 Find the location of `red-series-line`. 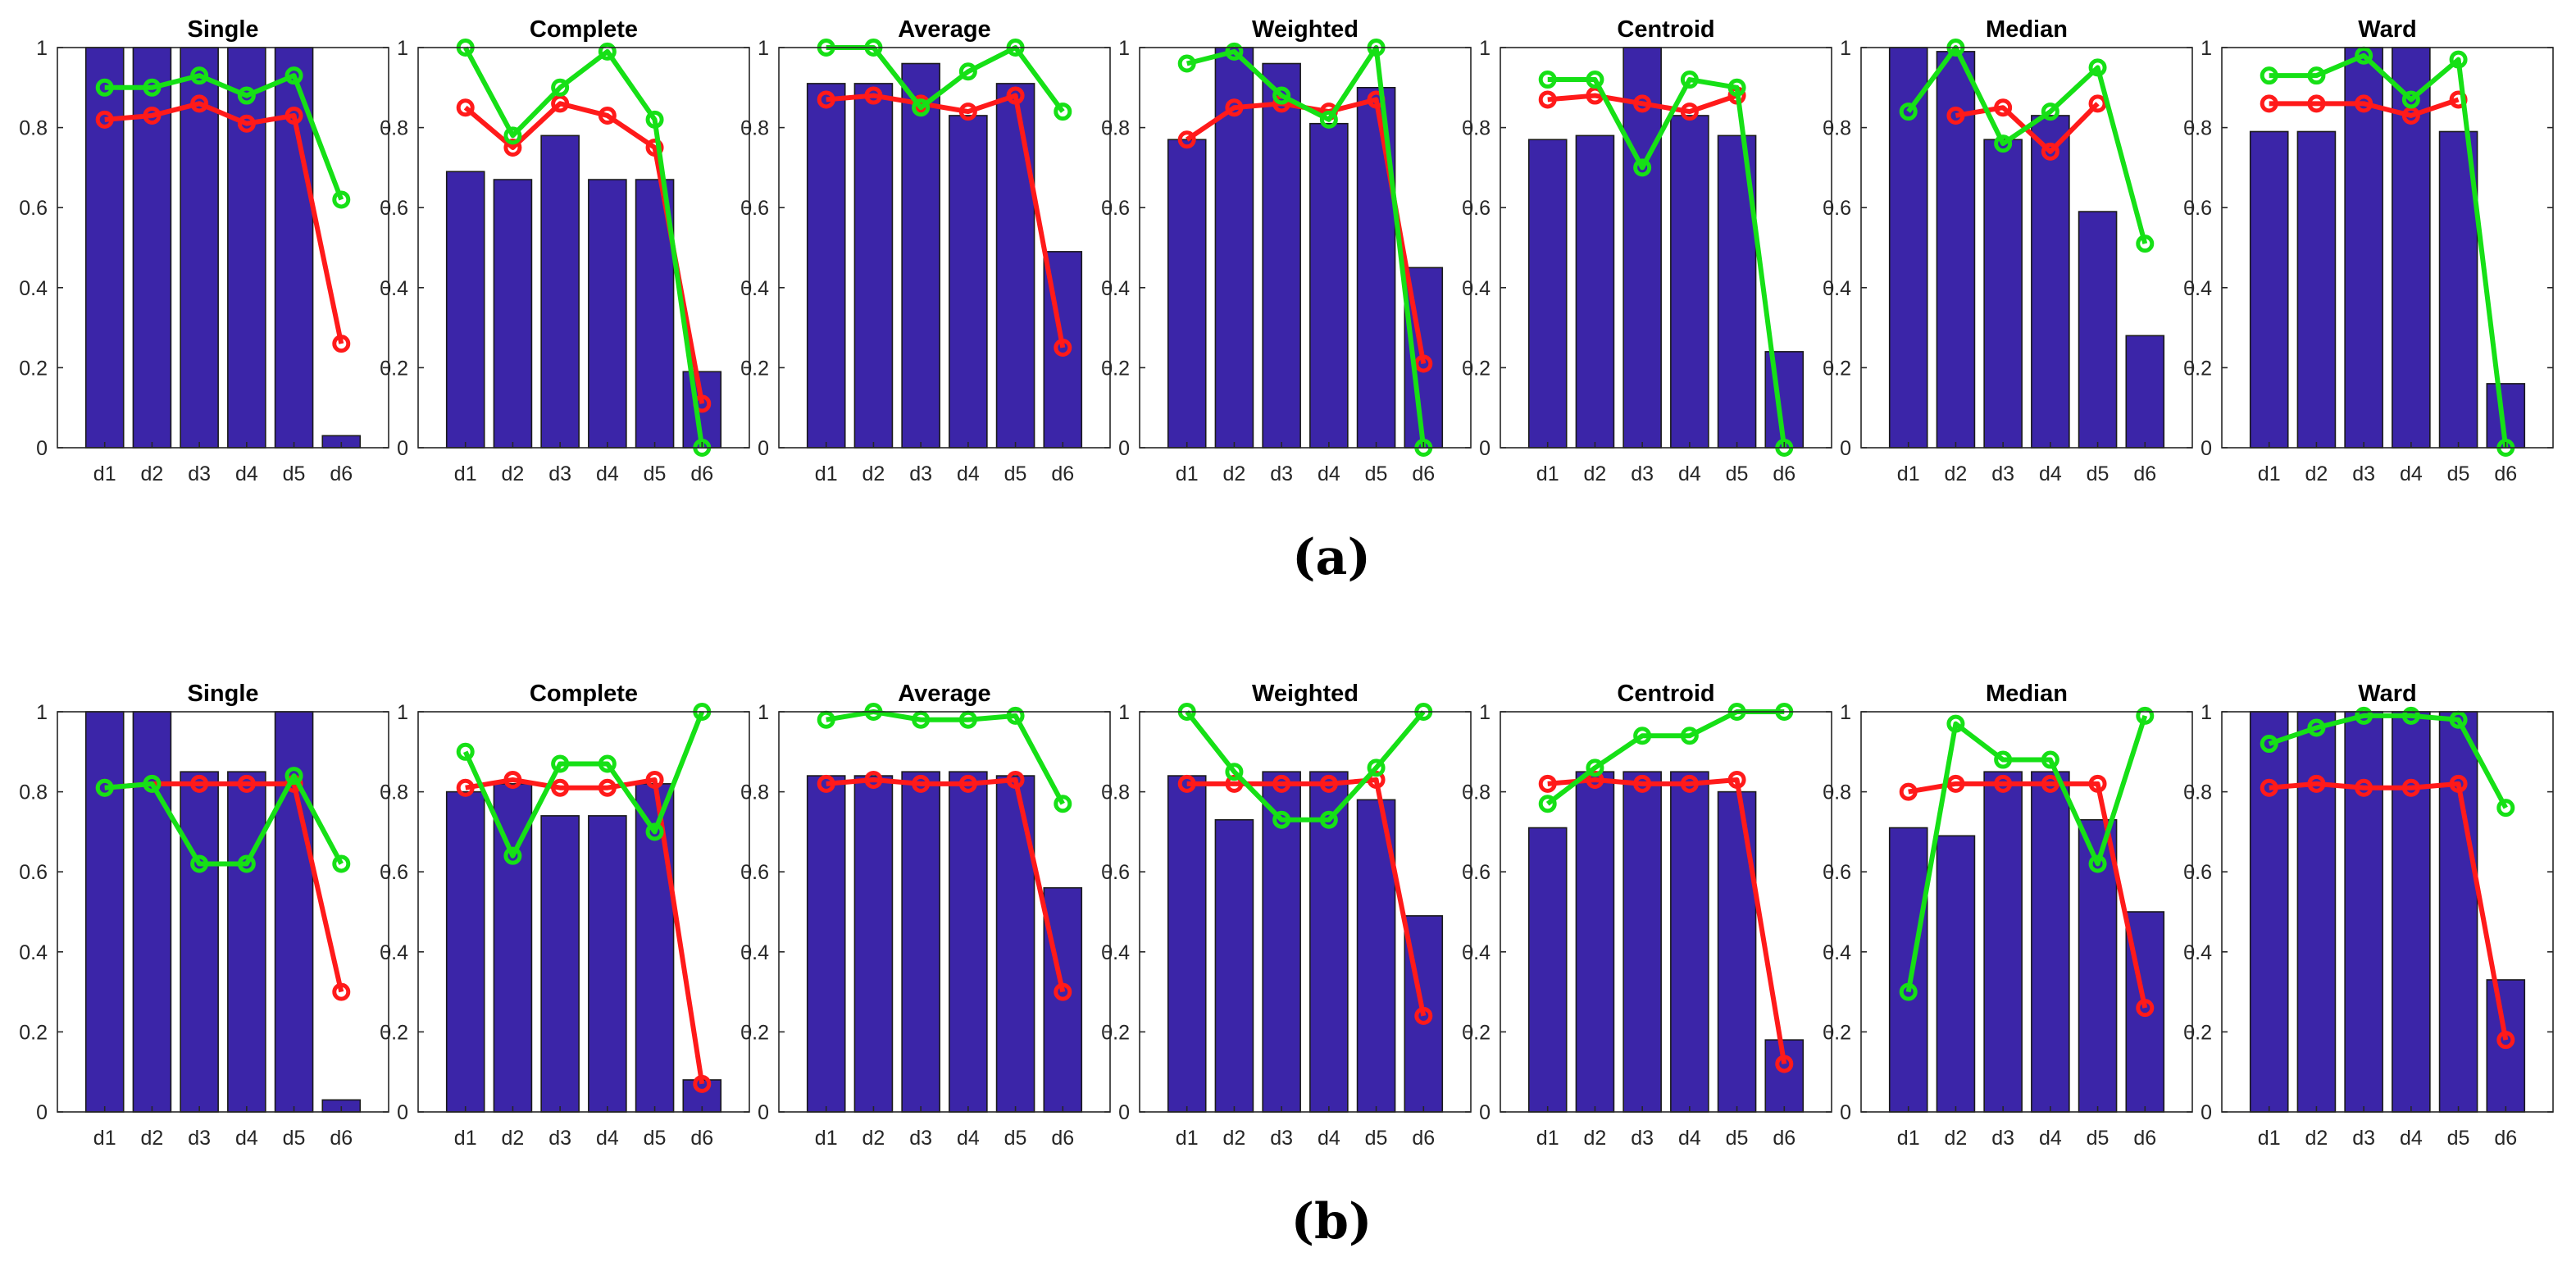

red-series-line is located at coordinates (2365, 107).